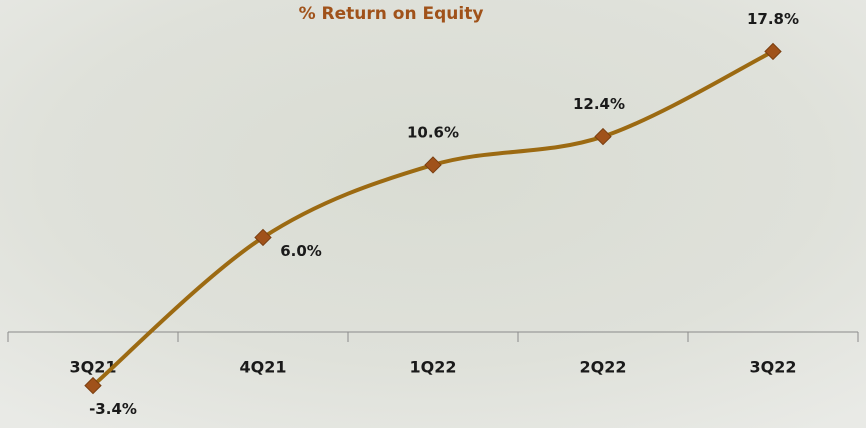 This screenshot has width=866, height=428. What do you see at coordinates (599, 104) in the screenshot?
I see `data-label: 12.4%` at bounding box center [599, 104].